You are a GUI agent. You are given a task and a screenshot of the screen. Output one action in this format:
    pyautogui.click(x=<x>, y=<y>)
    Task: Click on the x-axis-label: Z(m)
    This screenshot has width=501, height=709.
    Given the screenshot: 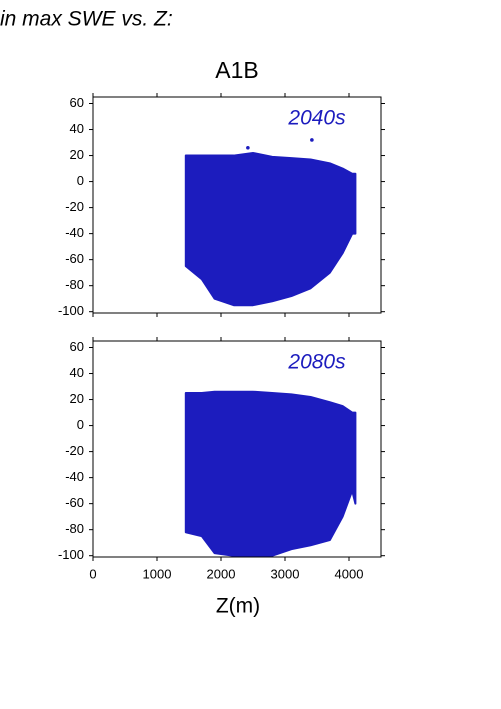 What is the action you would take?
    pyautogui.click(x=238, y=606)
    